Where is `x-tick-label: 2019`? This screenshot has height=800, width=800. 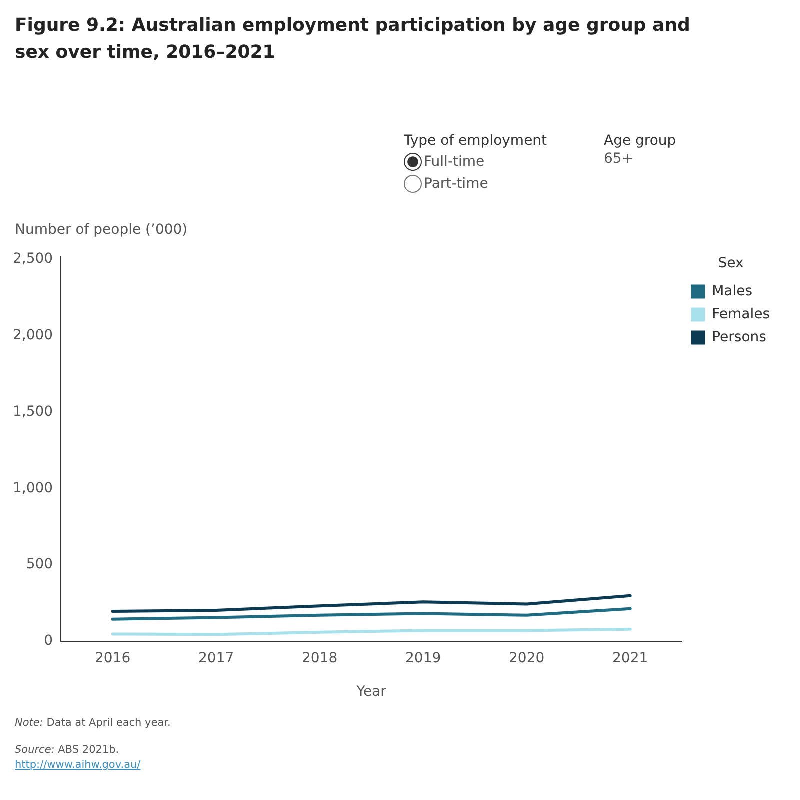
x-tick-label: 2019 is located at coordinates (424, 658).